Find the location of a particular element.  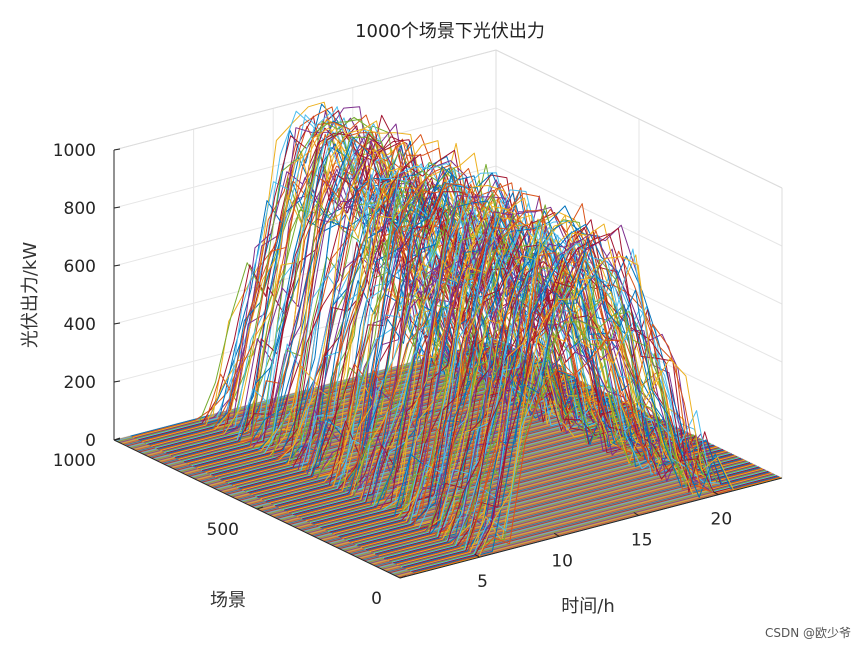

z-tick-label: 800 is located at coordinates (80, 209).